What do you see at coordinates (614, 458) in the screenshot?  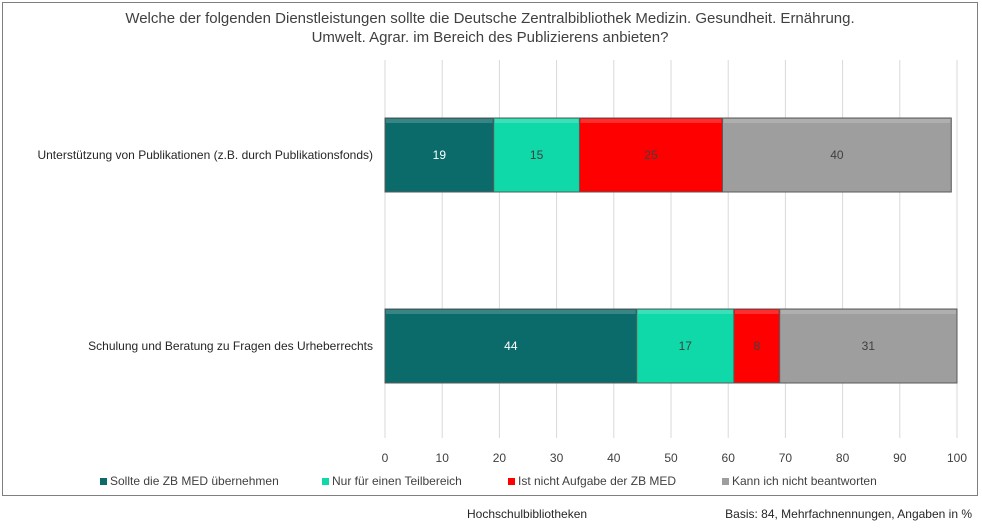 I see `x-tick-label: 40` at bounding box center [614, 458].